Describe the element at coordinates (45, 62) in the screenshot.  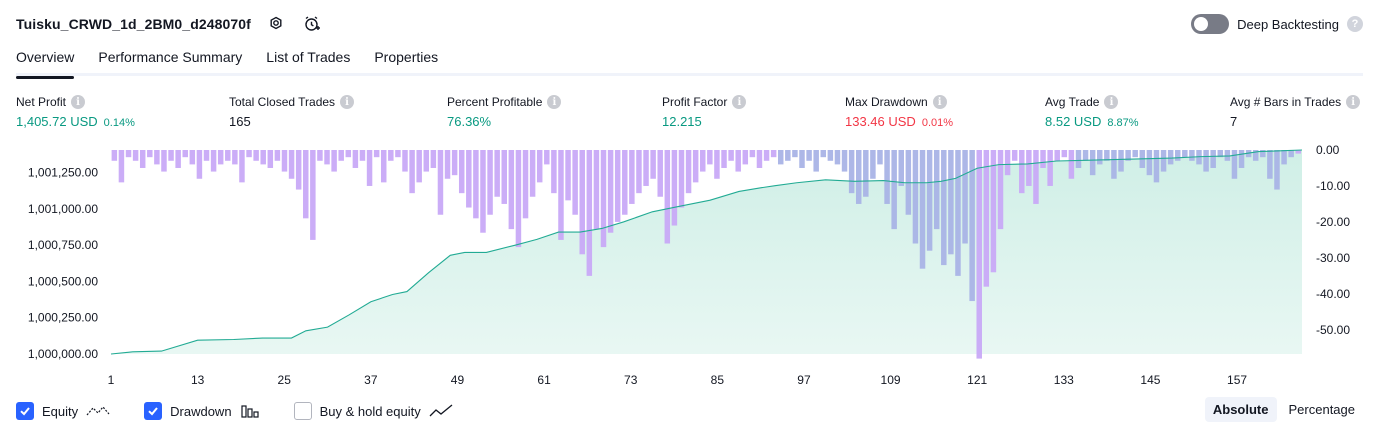
I see `tab-overview: Overview` at that location.